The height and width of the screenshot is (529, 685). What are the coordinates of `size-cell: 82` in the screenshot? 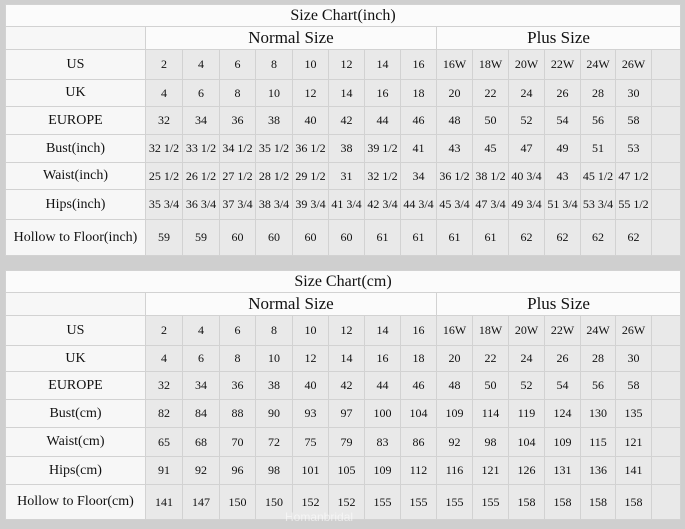 It's located at (164, 413).